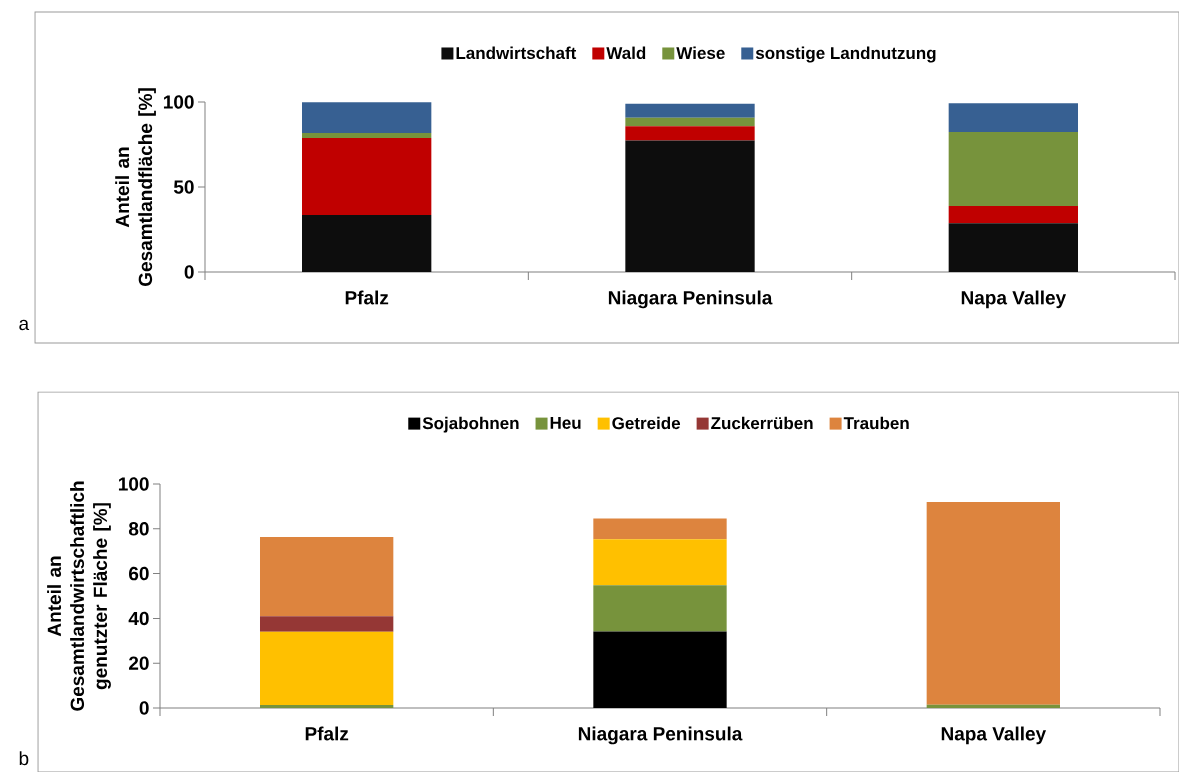 Image resolution: width=1179 pixels, height=772 pixels. Describe the element at coordinates (79, 596) in the screenshot. I see `y-axis-title: Anteil an Gesamtlandwirtschaftlich genutzter Fläche [%]` at that location.